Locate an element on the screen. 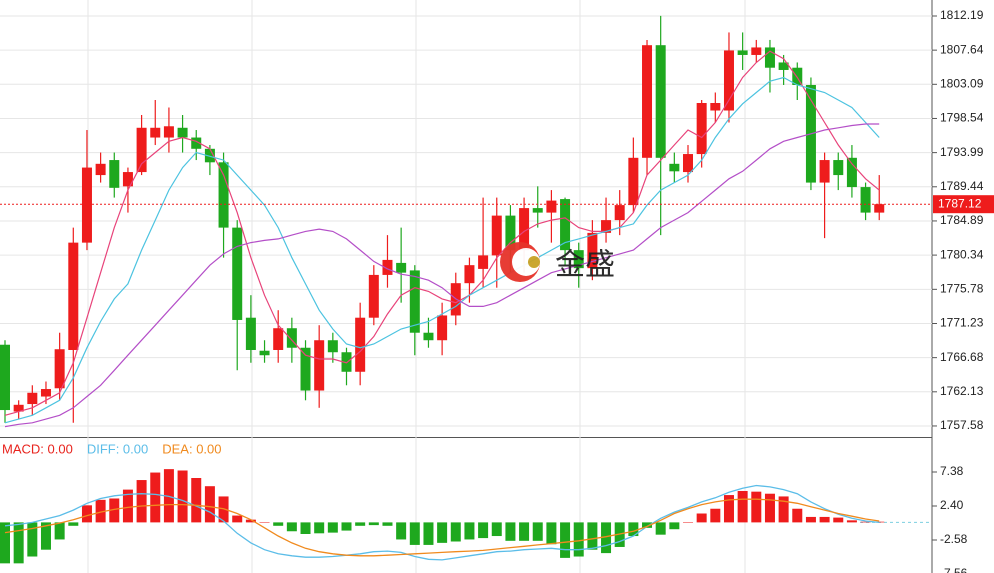 The height and width of the screenshot is (573, 994). y-tick-label: 1784.89 is located at coordinates (962, 220).